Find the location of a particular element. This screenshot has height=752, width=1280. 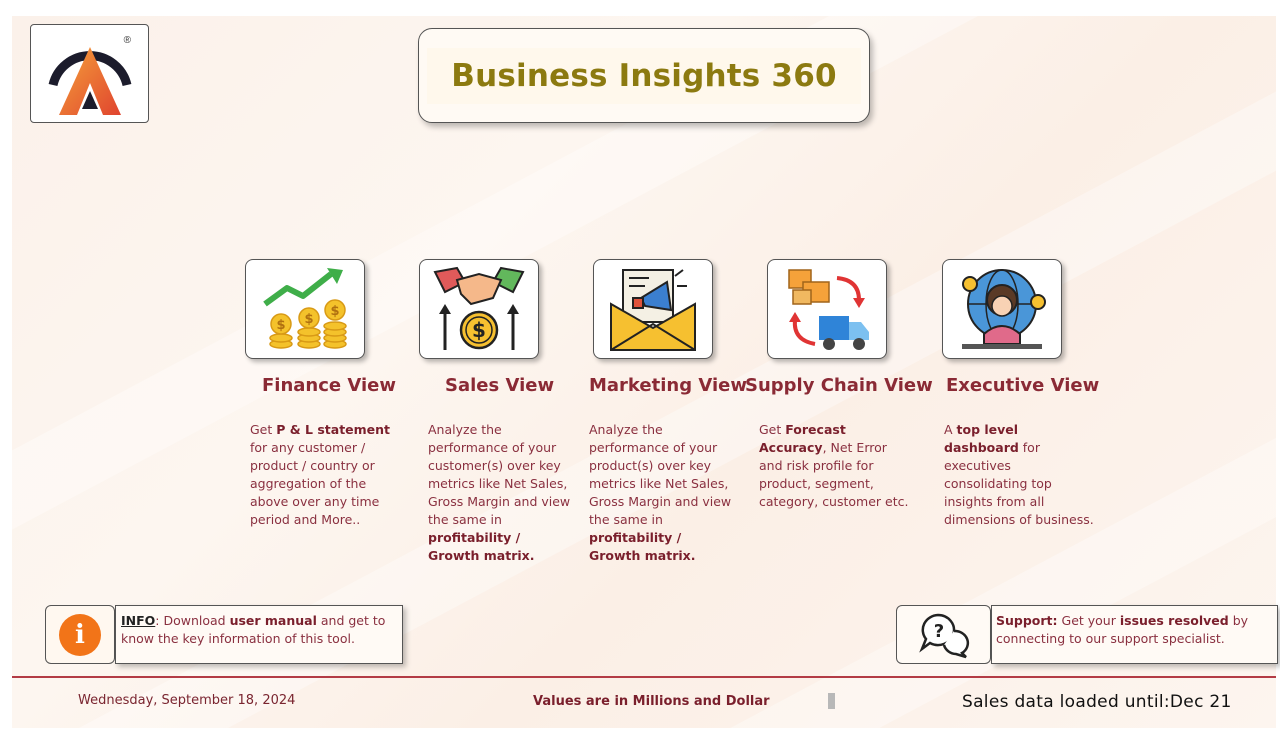

info-icon: i is located at coordinates (80, 634).